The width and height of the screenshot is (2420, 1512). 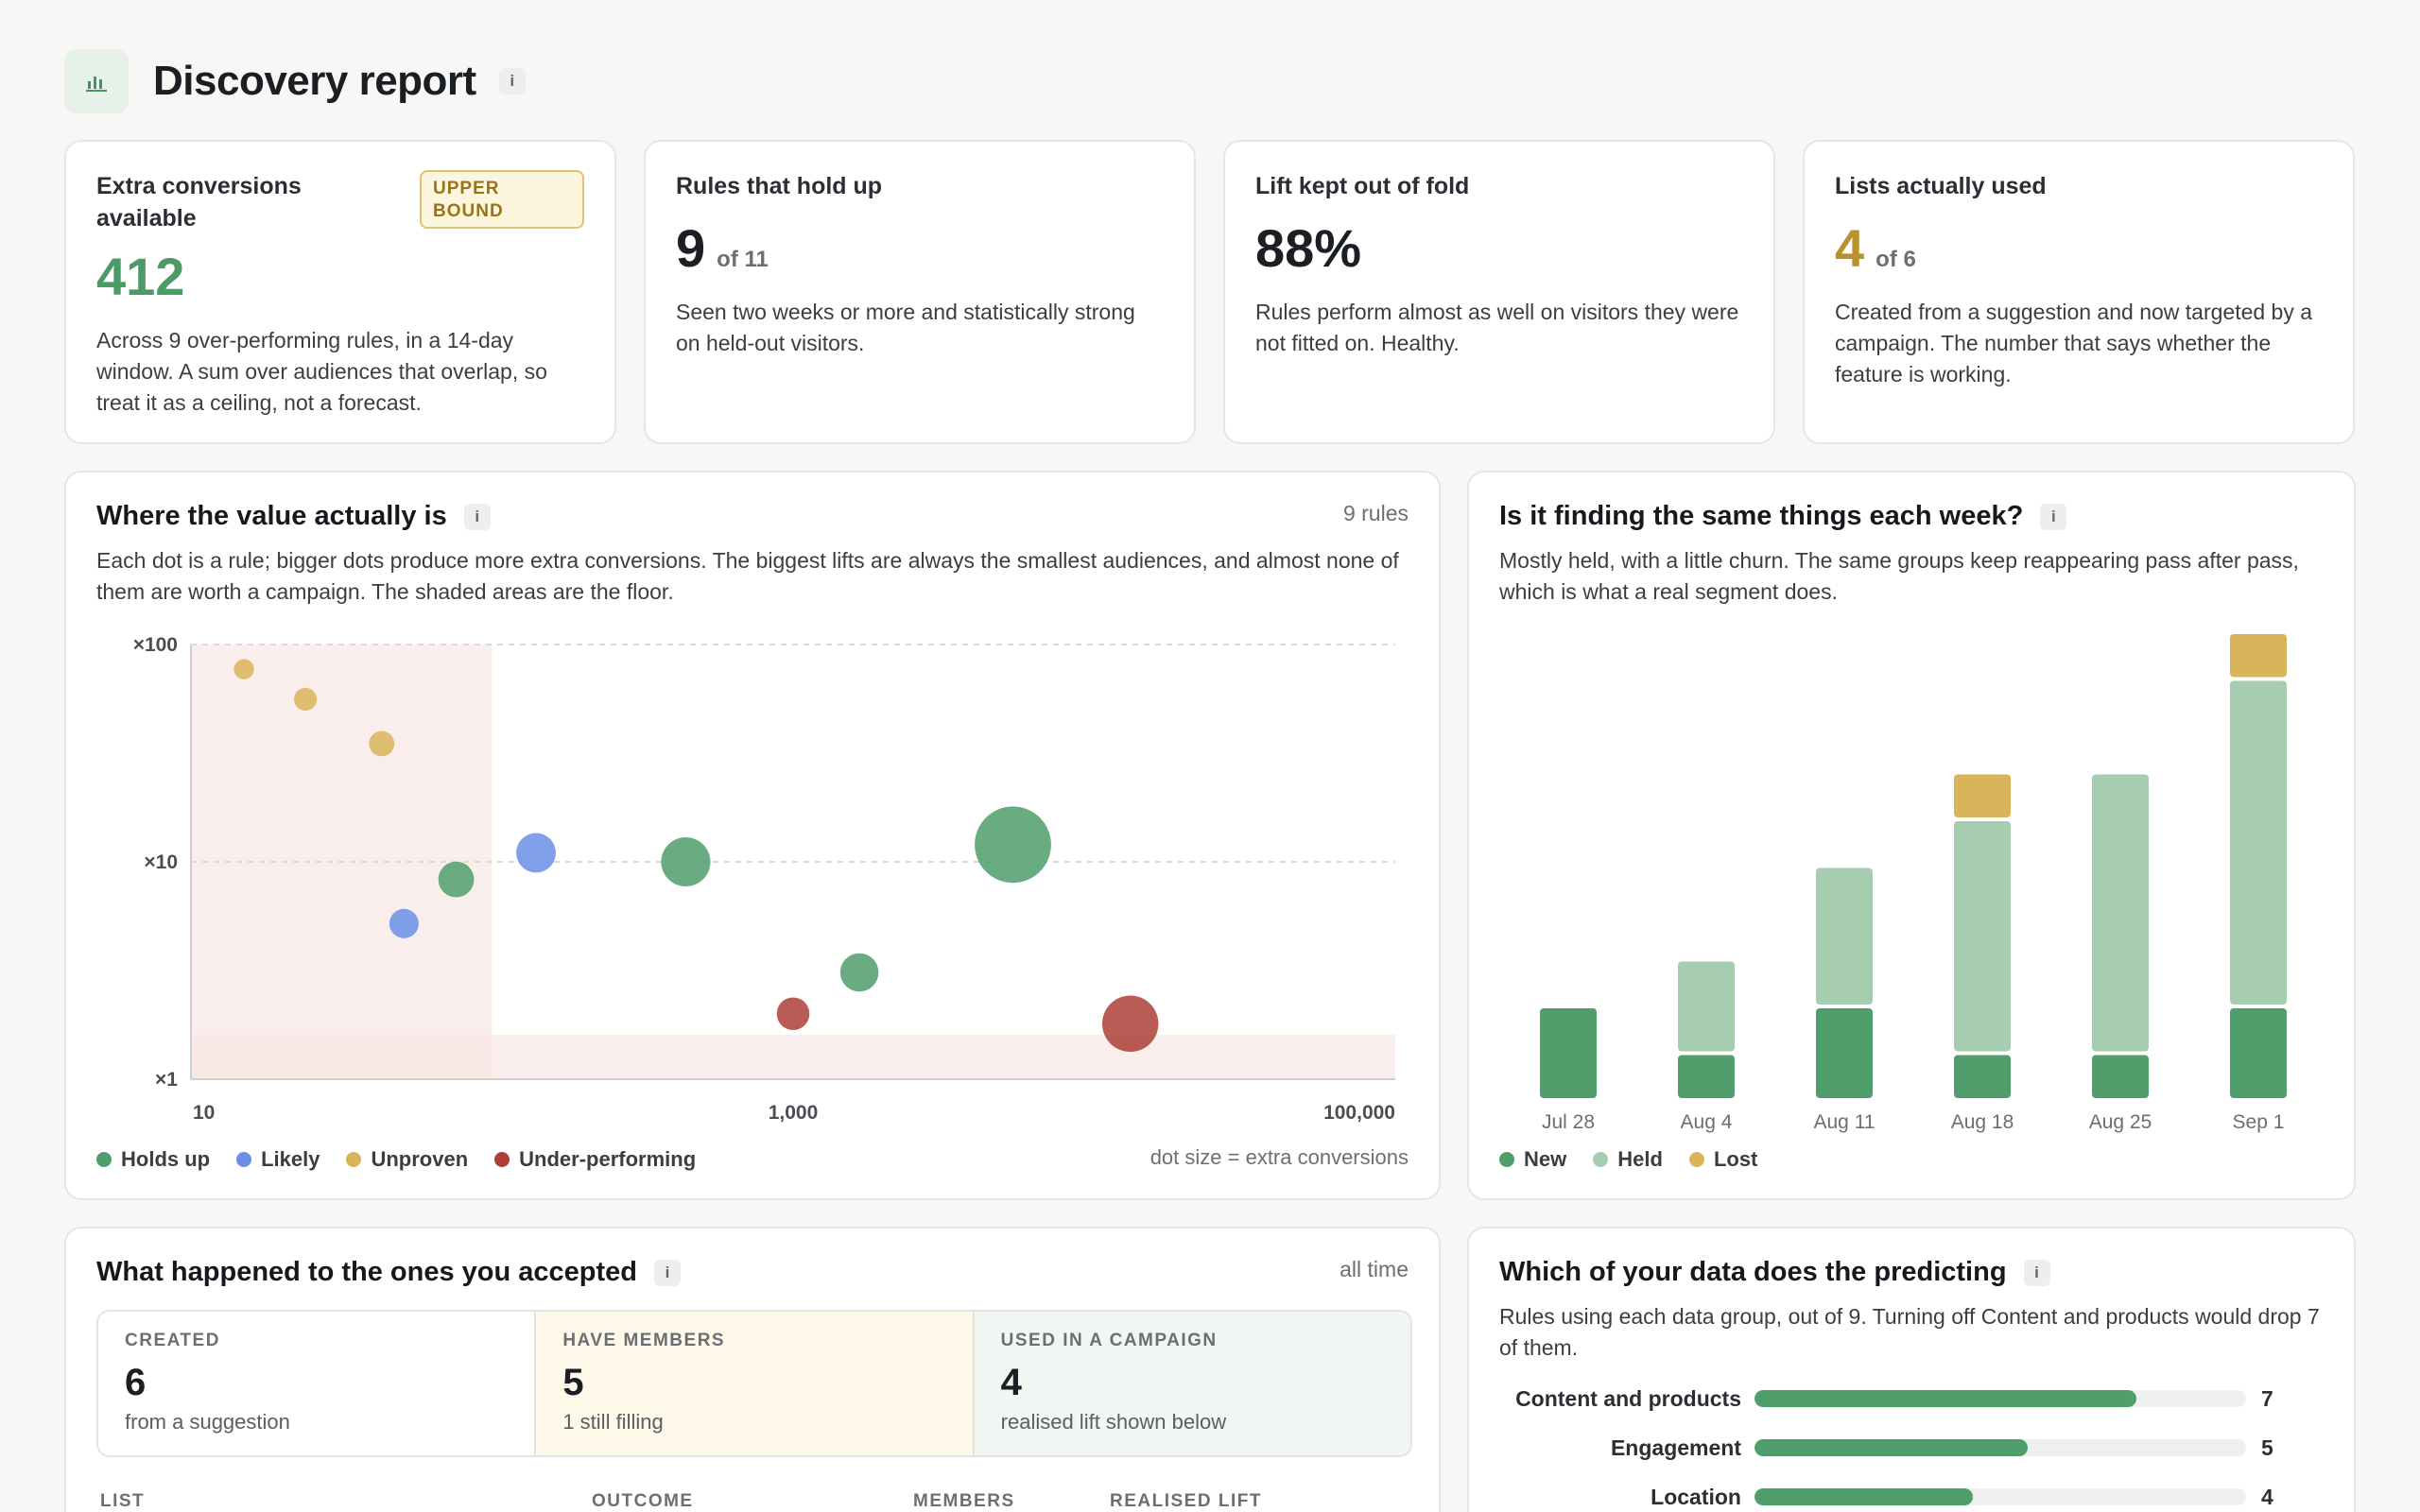 I want to click on column-list: LIST, so click(x=123, y=1501).